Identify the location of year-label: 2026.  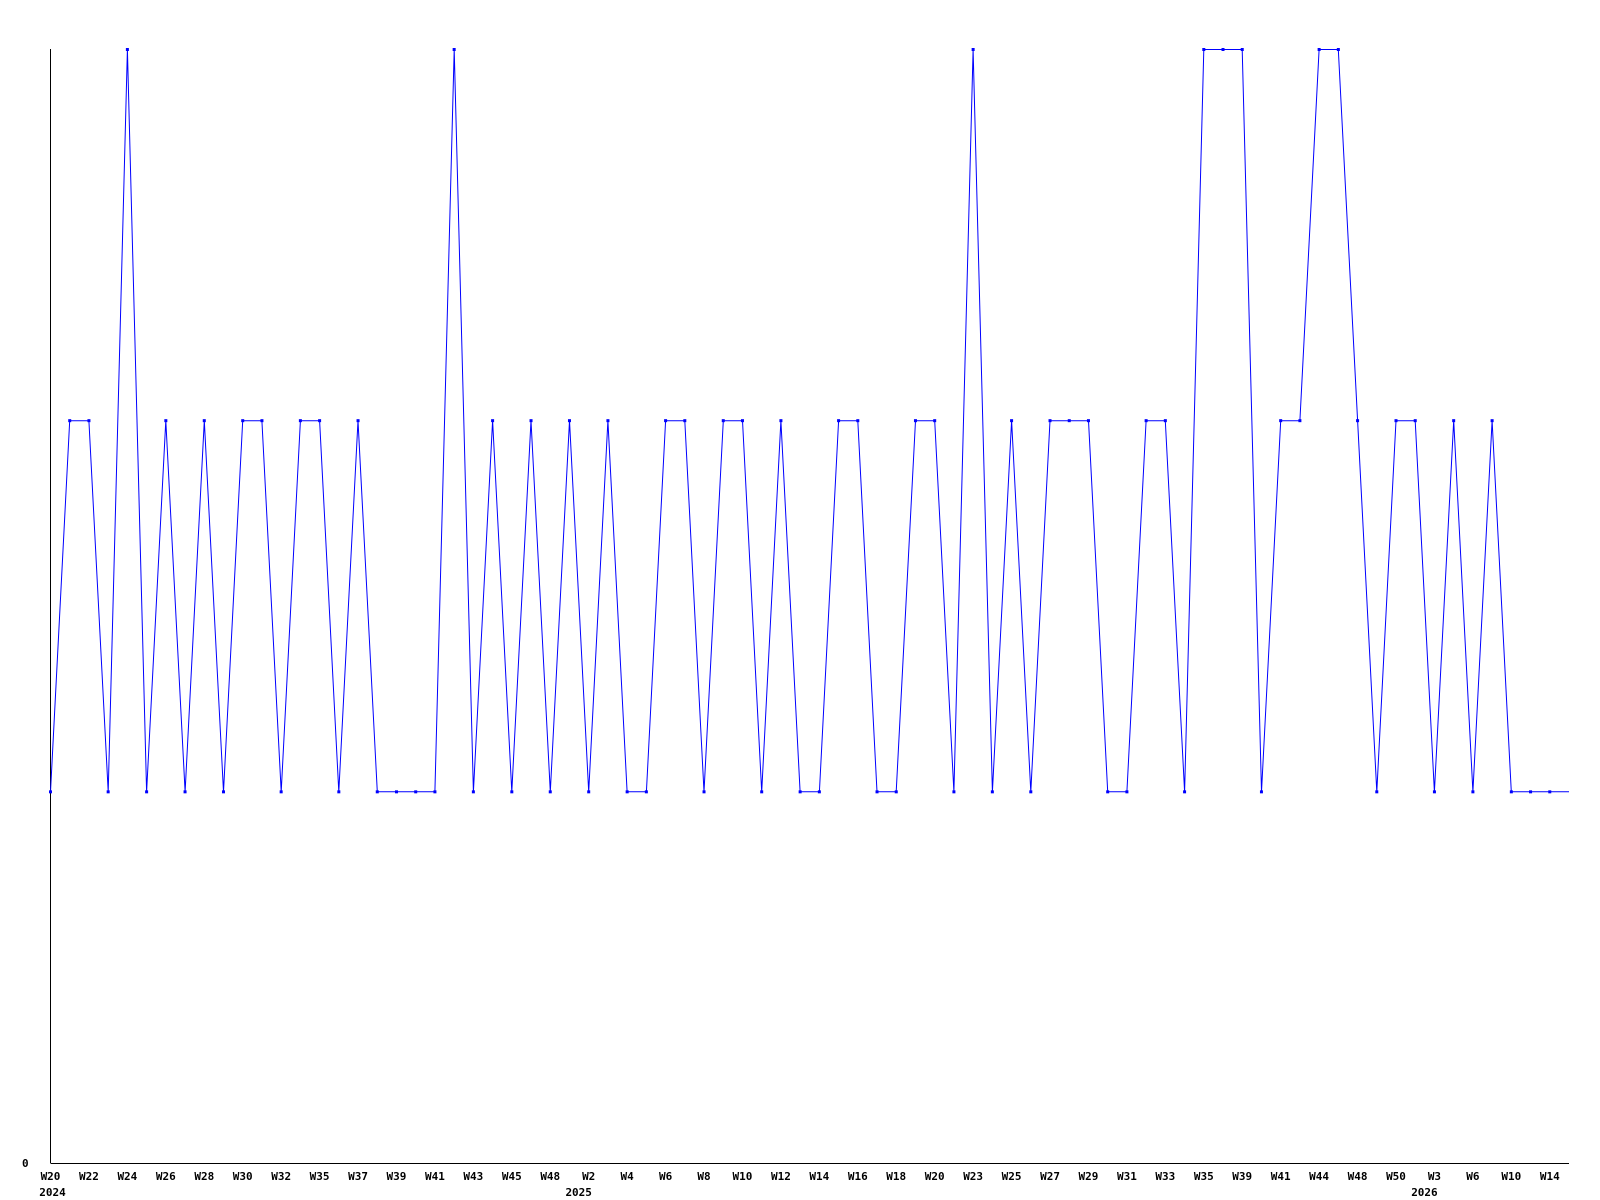
(1424, 1192).